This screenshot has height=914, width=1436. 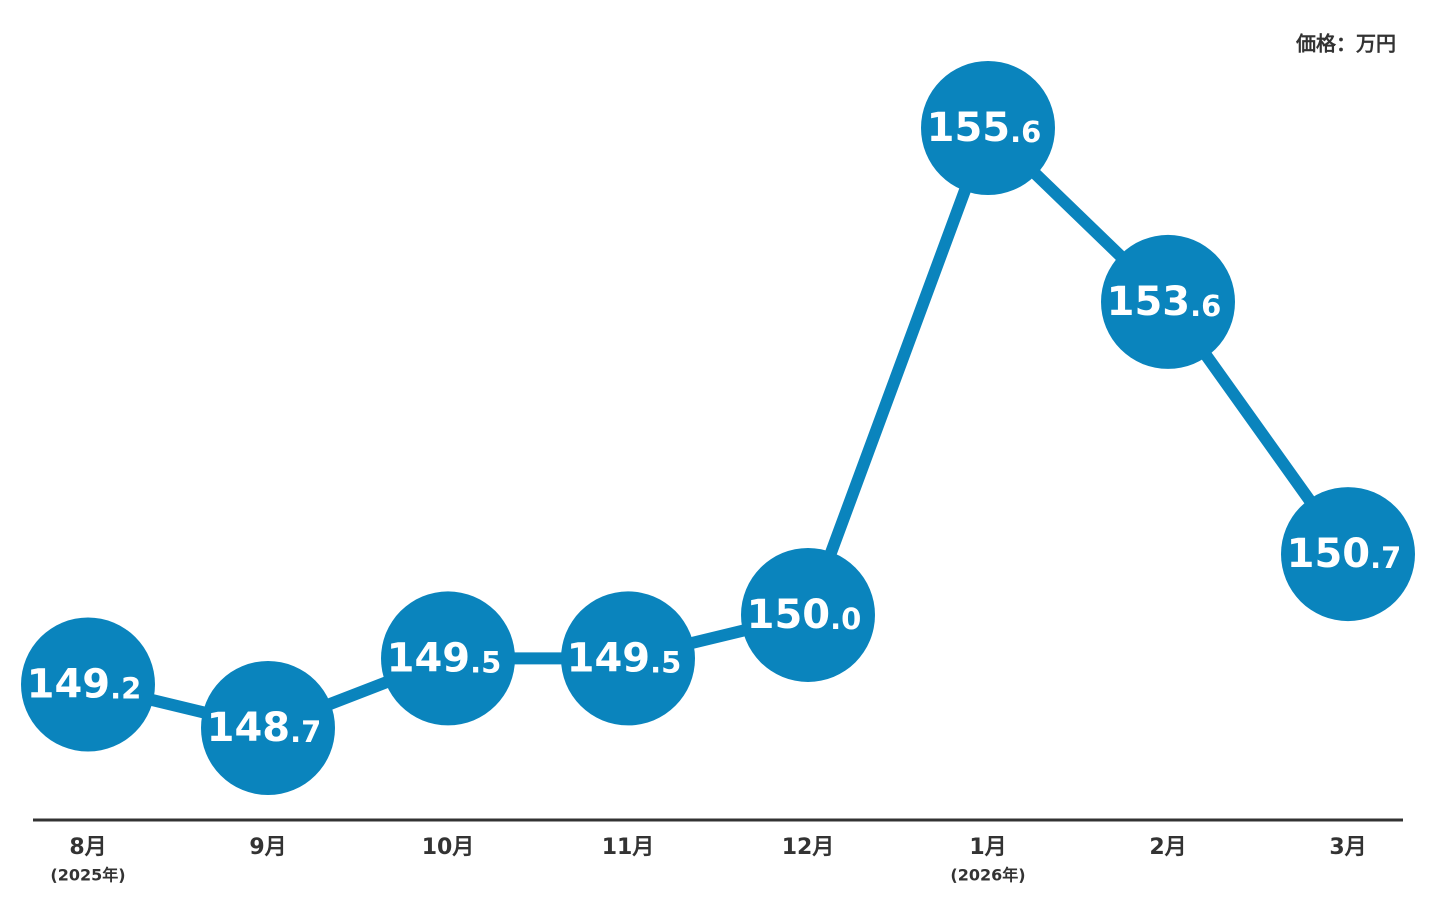 I want to click on value-label-dec: .0, so click(x=845, y=619).